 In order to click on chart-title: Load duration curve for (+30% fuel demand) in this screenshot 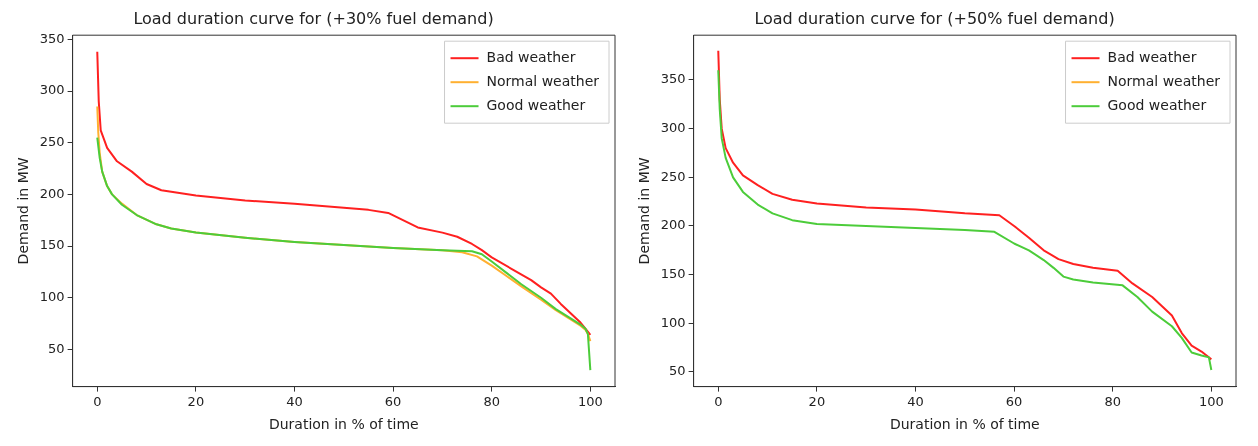, I will do `click(313, 18)`.